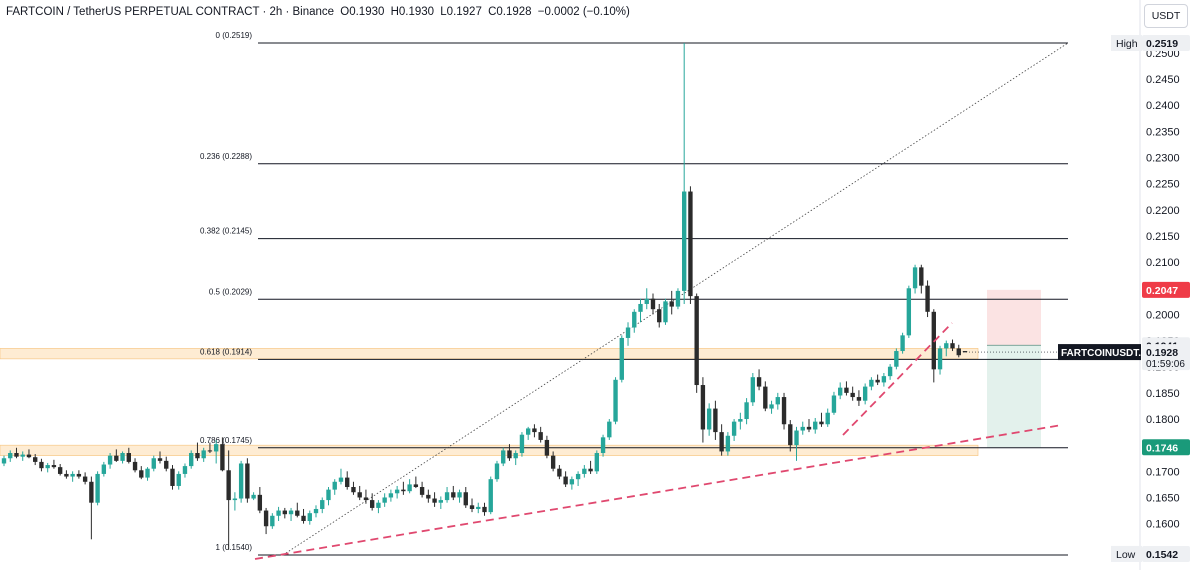 The height and width of the screenshot is (570, 1200). Describe the element at coordinates (1163, 420) in the screenshot. I see `y-tick-label: 0.1800` at that location.